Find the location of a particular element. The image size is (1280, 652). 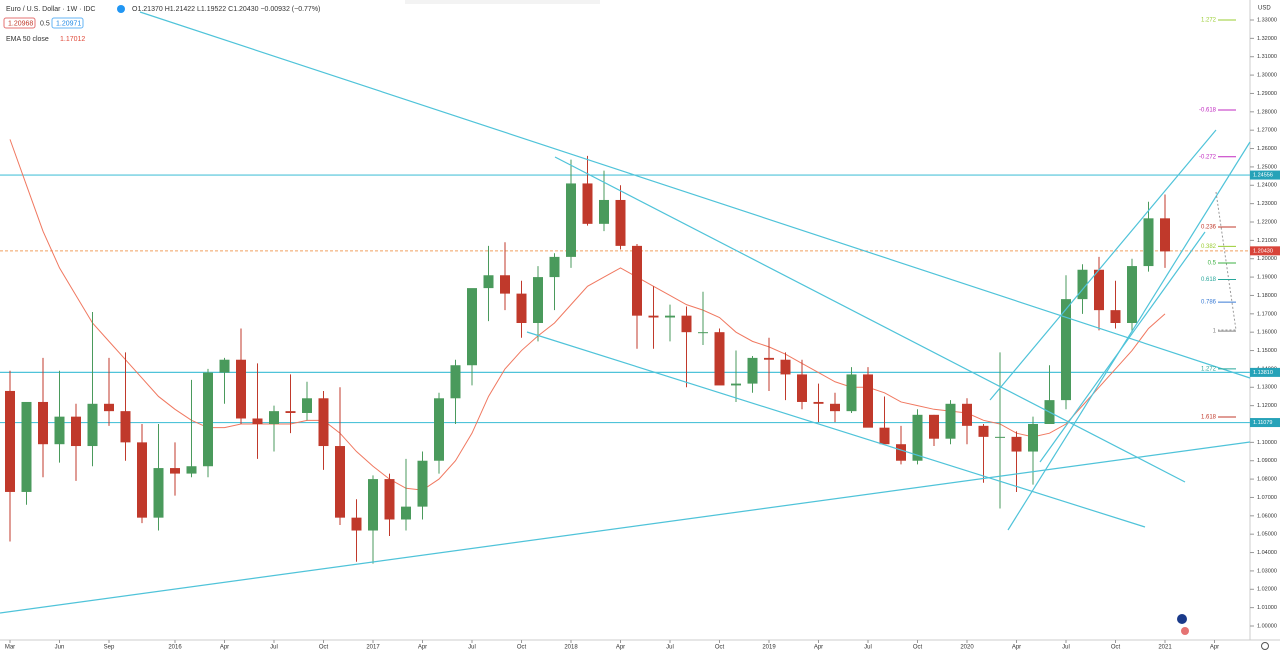

y-tick-label: 1.16000 is located at coordinates (1267, 333).